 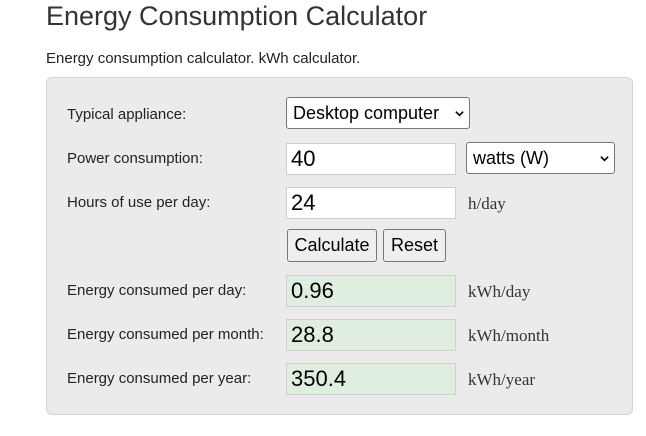 What do you see at coordinates (509, 335) in the screenshot?
I see `per-month-unit: kWh/month` at bounding box center [509, 335].